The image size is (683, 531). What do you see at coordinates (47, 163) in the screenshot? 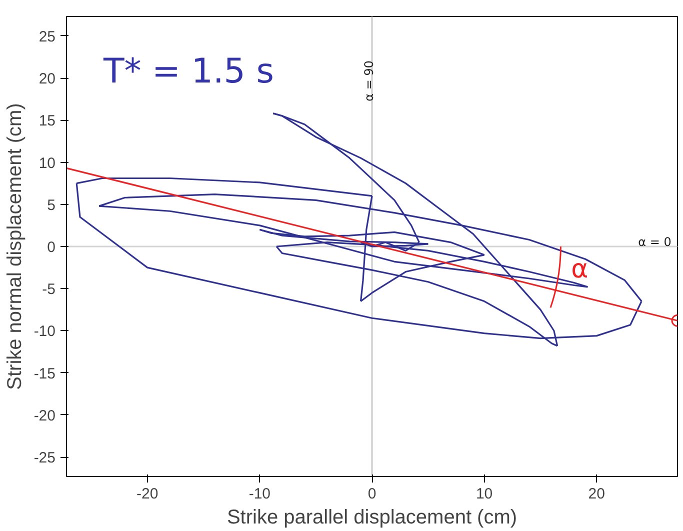
I see `y-tick-label: 10` at bounding box center [47, 163].